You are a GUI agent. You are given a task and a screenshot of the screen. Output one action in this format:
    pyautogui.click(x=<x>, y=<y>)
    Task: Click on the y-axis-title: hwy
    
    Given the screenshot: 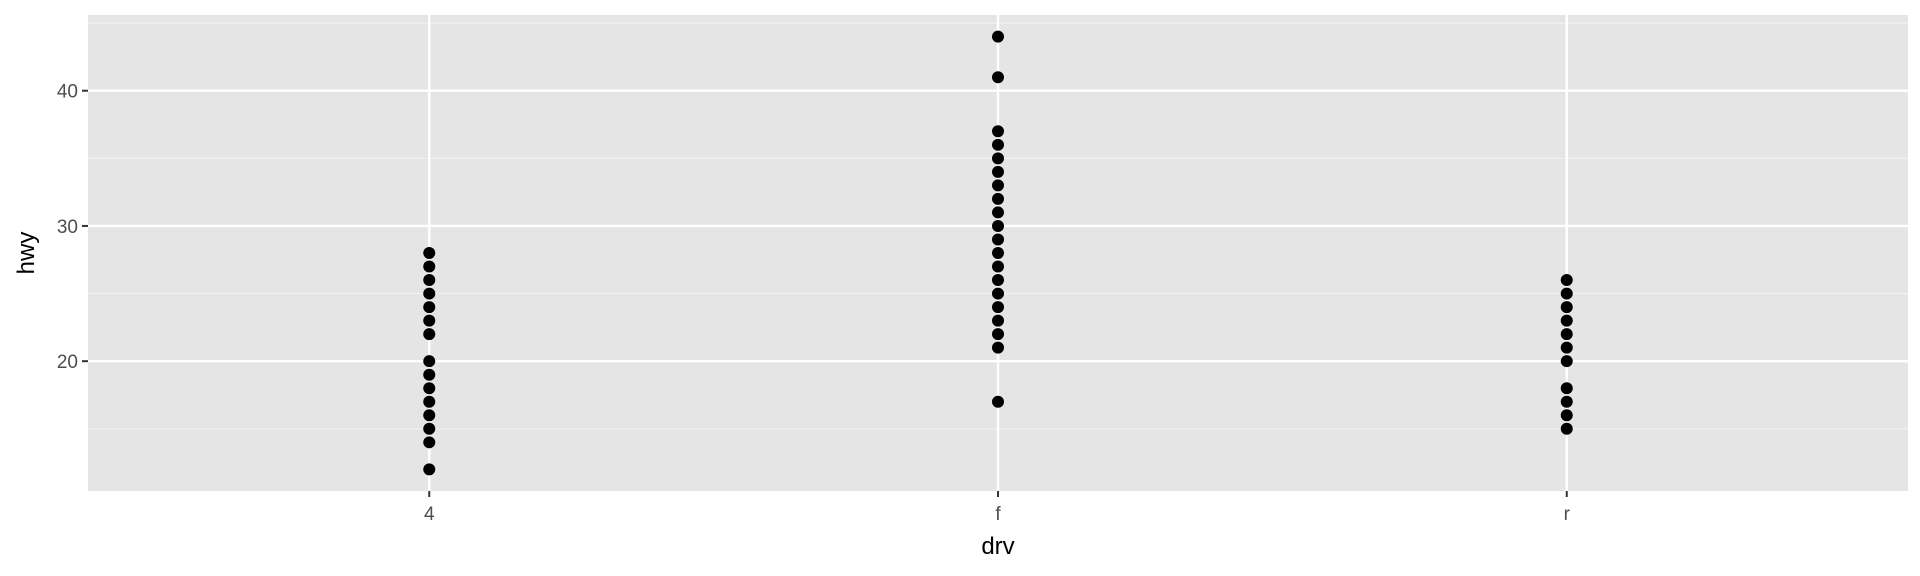 What is the action you would take?
    pyautogui.click(x=26, y=253)
    